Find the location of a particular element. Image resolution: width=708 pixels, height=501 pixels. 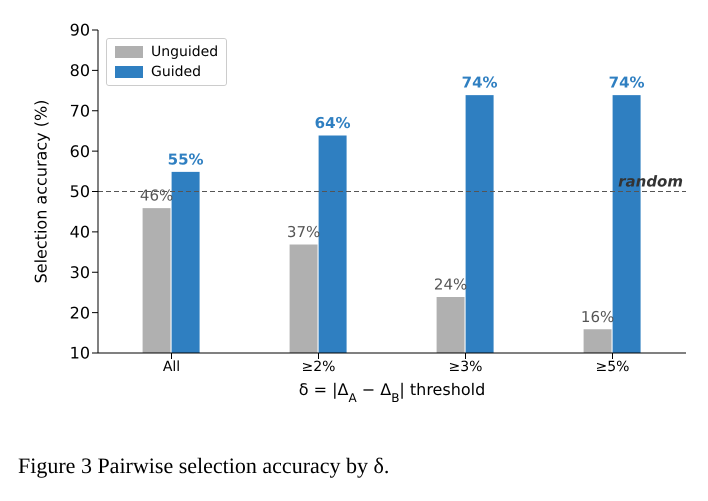

y-tick-label: 80 is located at coordinates (80, 70).